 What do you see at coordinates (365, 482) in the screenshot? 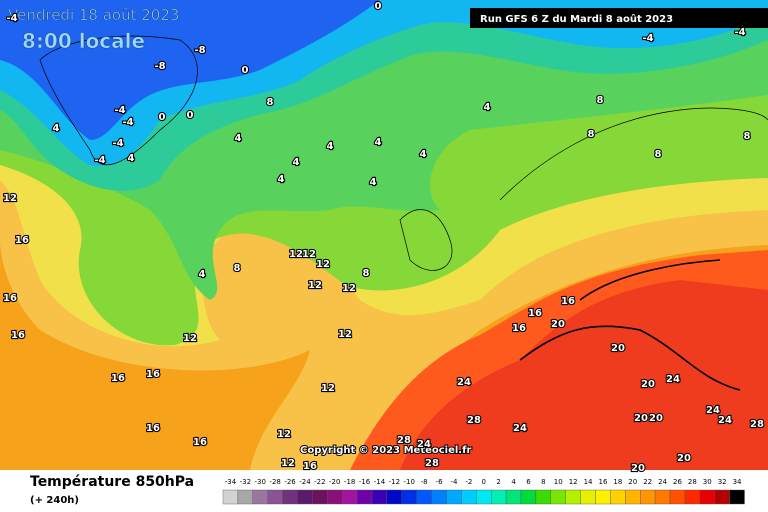
I see `scale-label: -16` at bounding box center [365, 482].